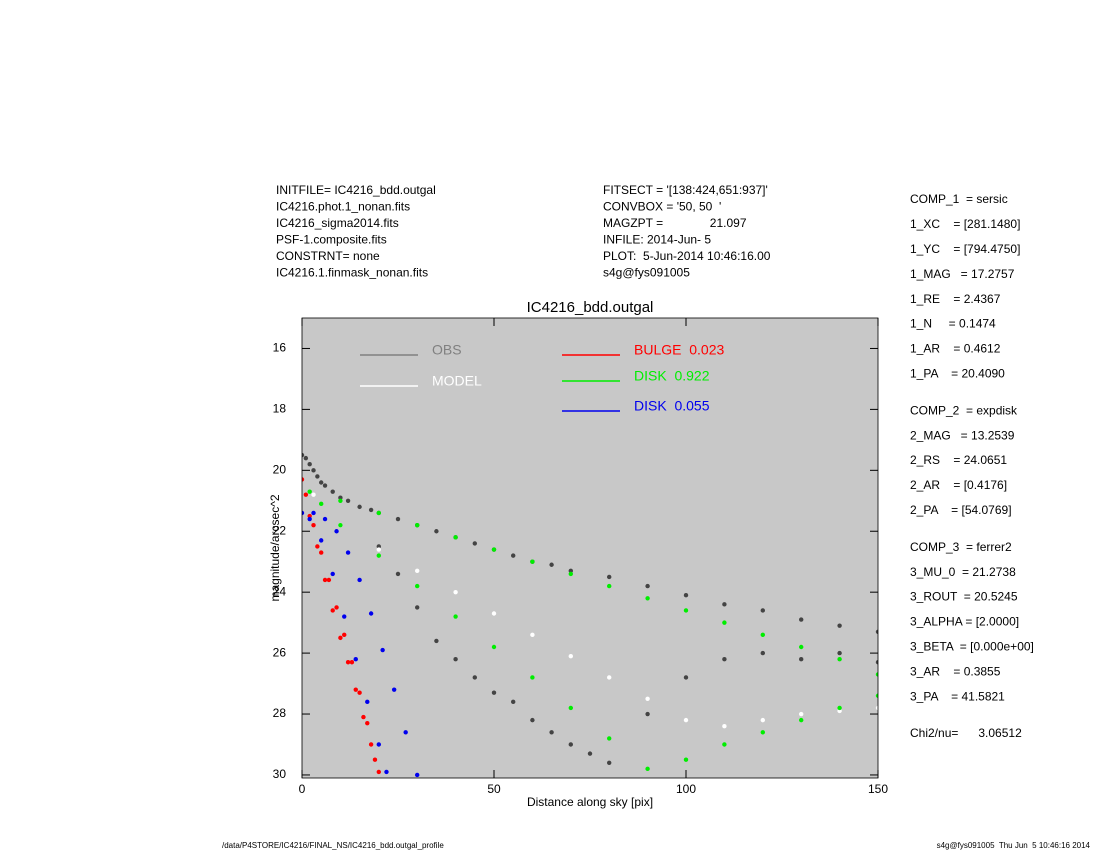 Image resolution: width=1100 pixels, height=850 pixels. I want to click on parameter-line: 3_ROUT = 20.5245, so click(964, 597).